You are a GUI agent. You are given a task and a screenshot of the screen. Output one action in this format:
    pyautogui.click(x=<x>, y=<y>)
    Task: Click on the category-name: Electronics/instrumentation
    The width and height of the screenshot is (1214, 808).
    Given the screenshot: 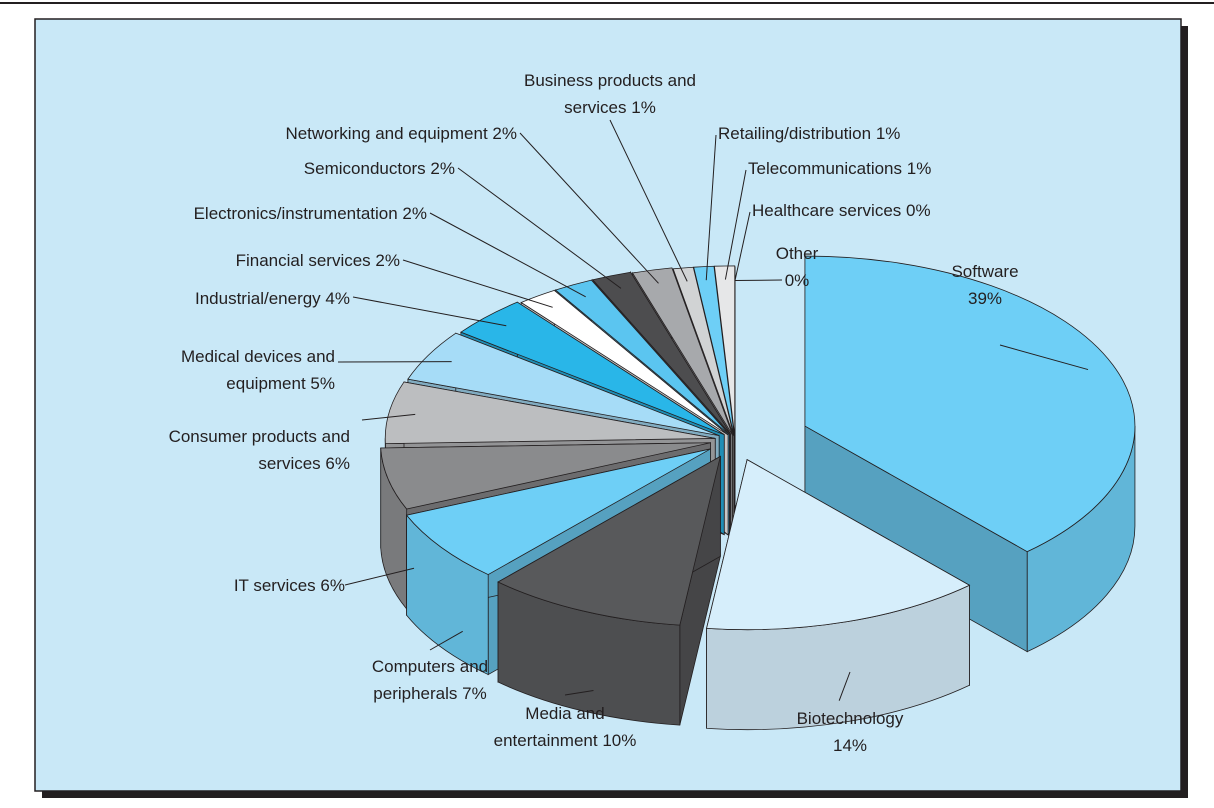 What is the action you would take?
    pyautogui.click(x=295, y=213)
    